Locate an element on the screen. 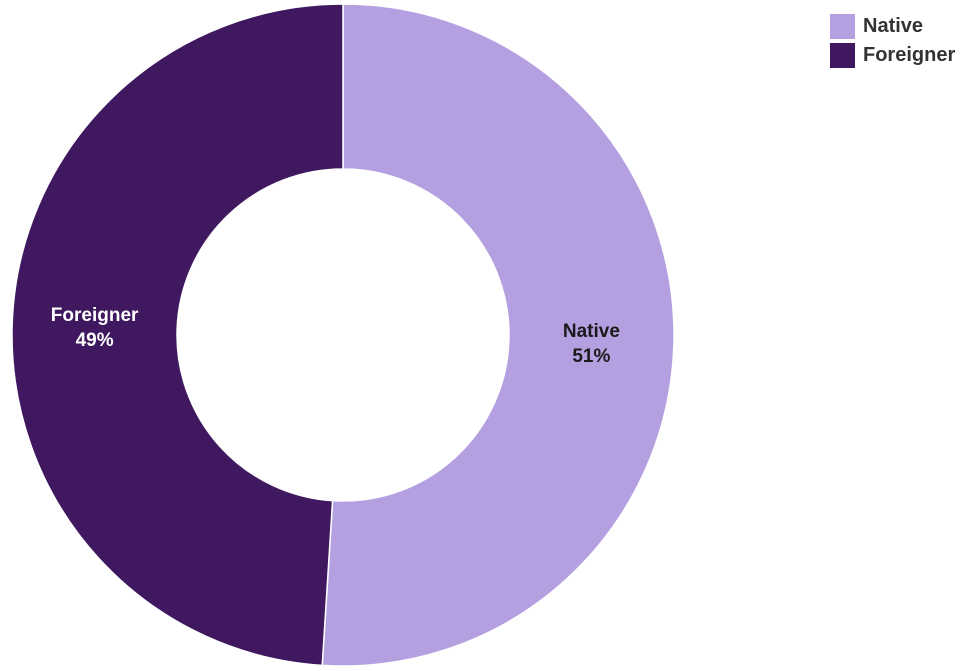 The width and height of the screenshot is (968, 671). slice-percent-foreigner: 49% is located at coordinates (95, 340).